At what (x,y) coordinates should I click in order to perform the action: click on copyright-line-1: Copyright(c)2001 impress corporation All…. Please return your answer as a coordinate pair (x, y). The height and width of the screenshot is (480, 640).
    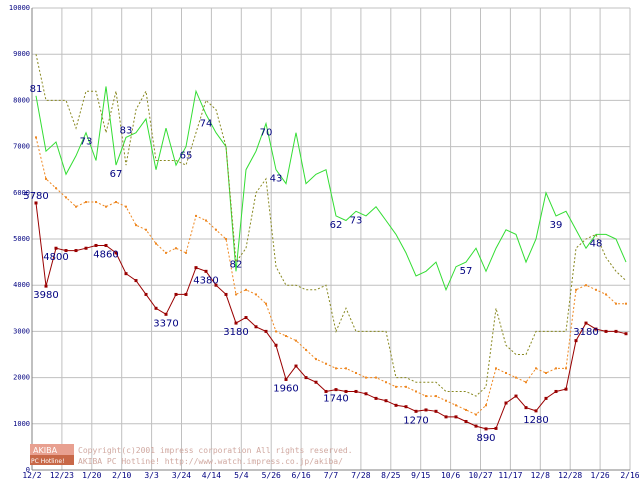
    Looking at the image, I should click on (215, 450).